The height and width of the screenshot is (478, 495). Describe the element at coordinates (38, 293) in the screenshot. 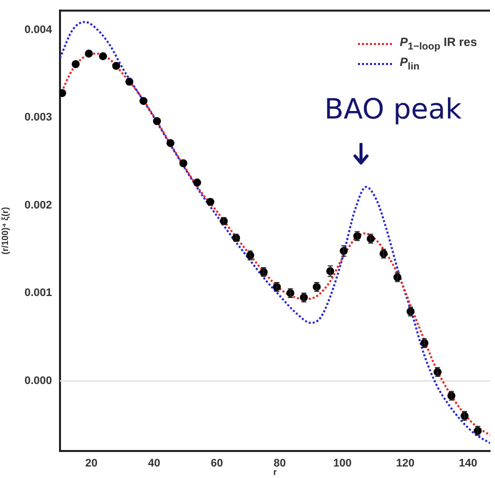

I see `y-tick-label: 0.001` at that location.